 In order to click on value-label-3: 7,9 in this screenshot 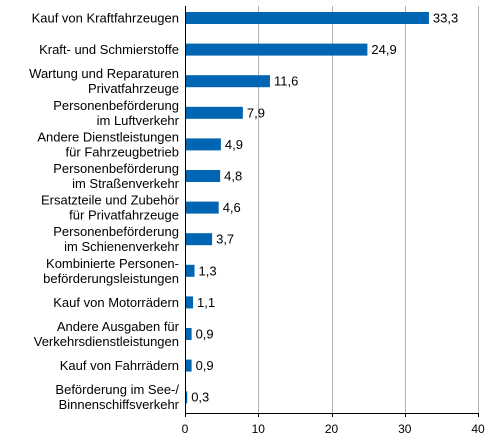, I will do `click(256, 112)`.